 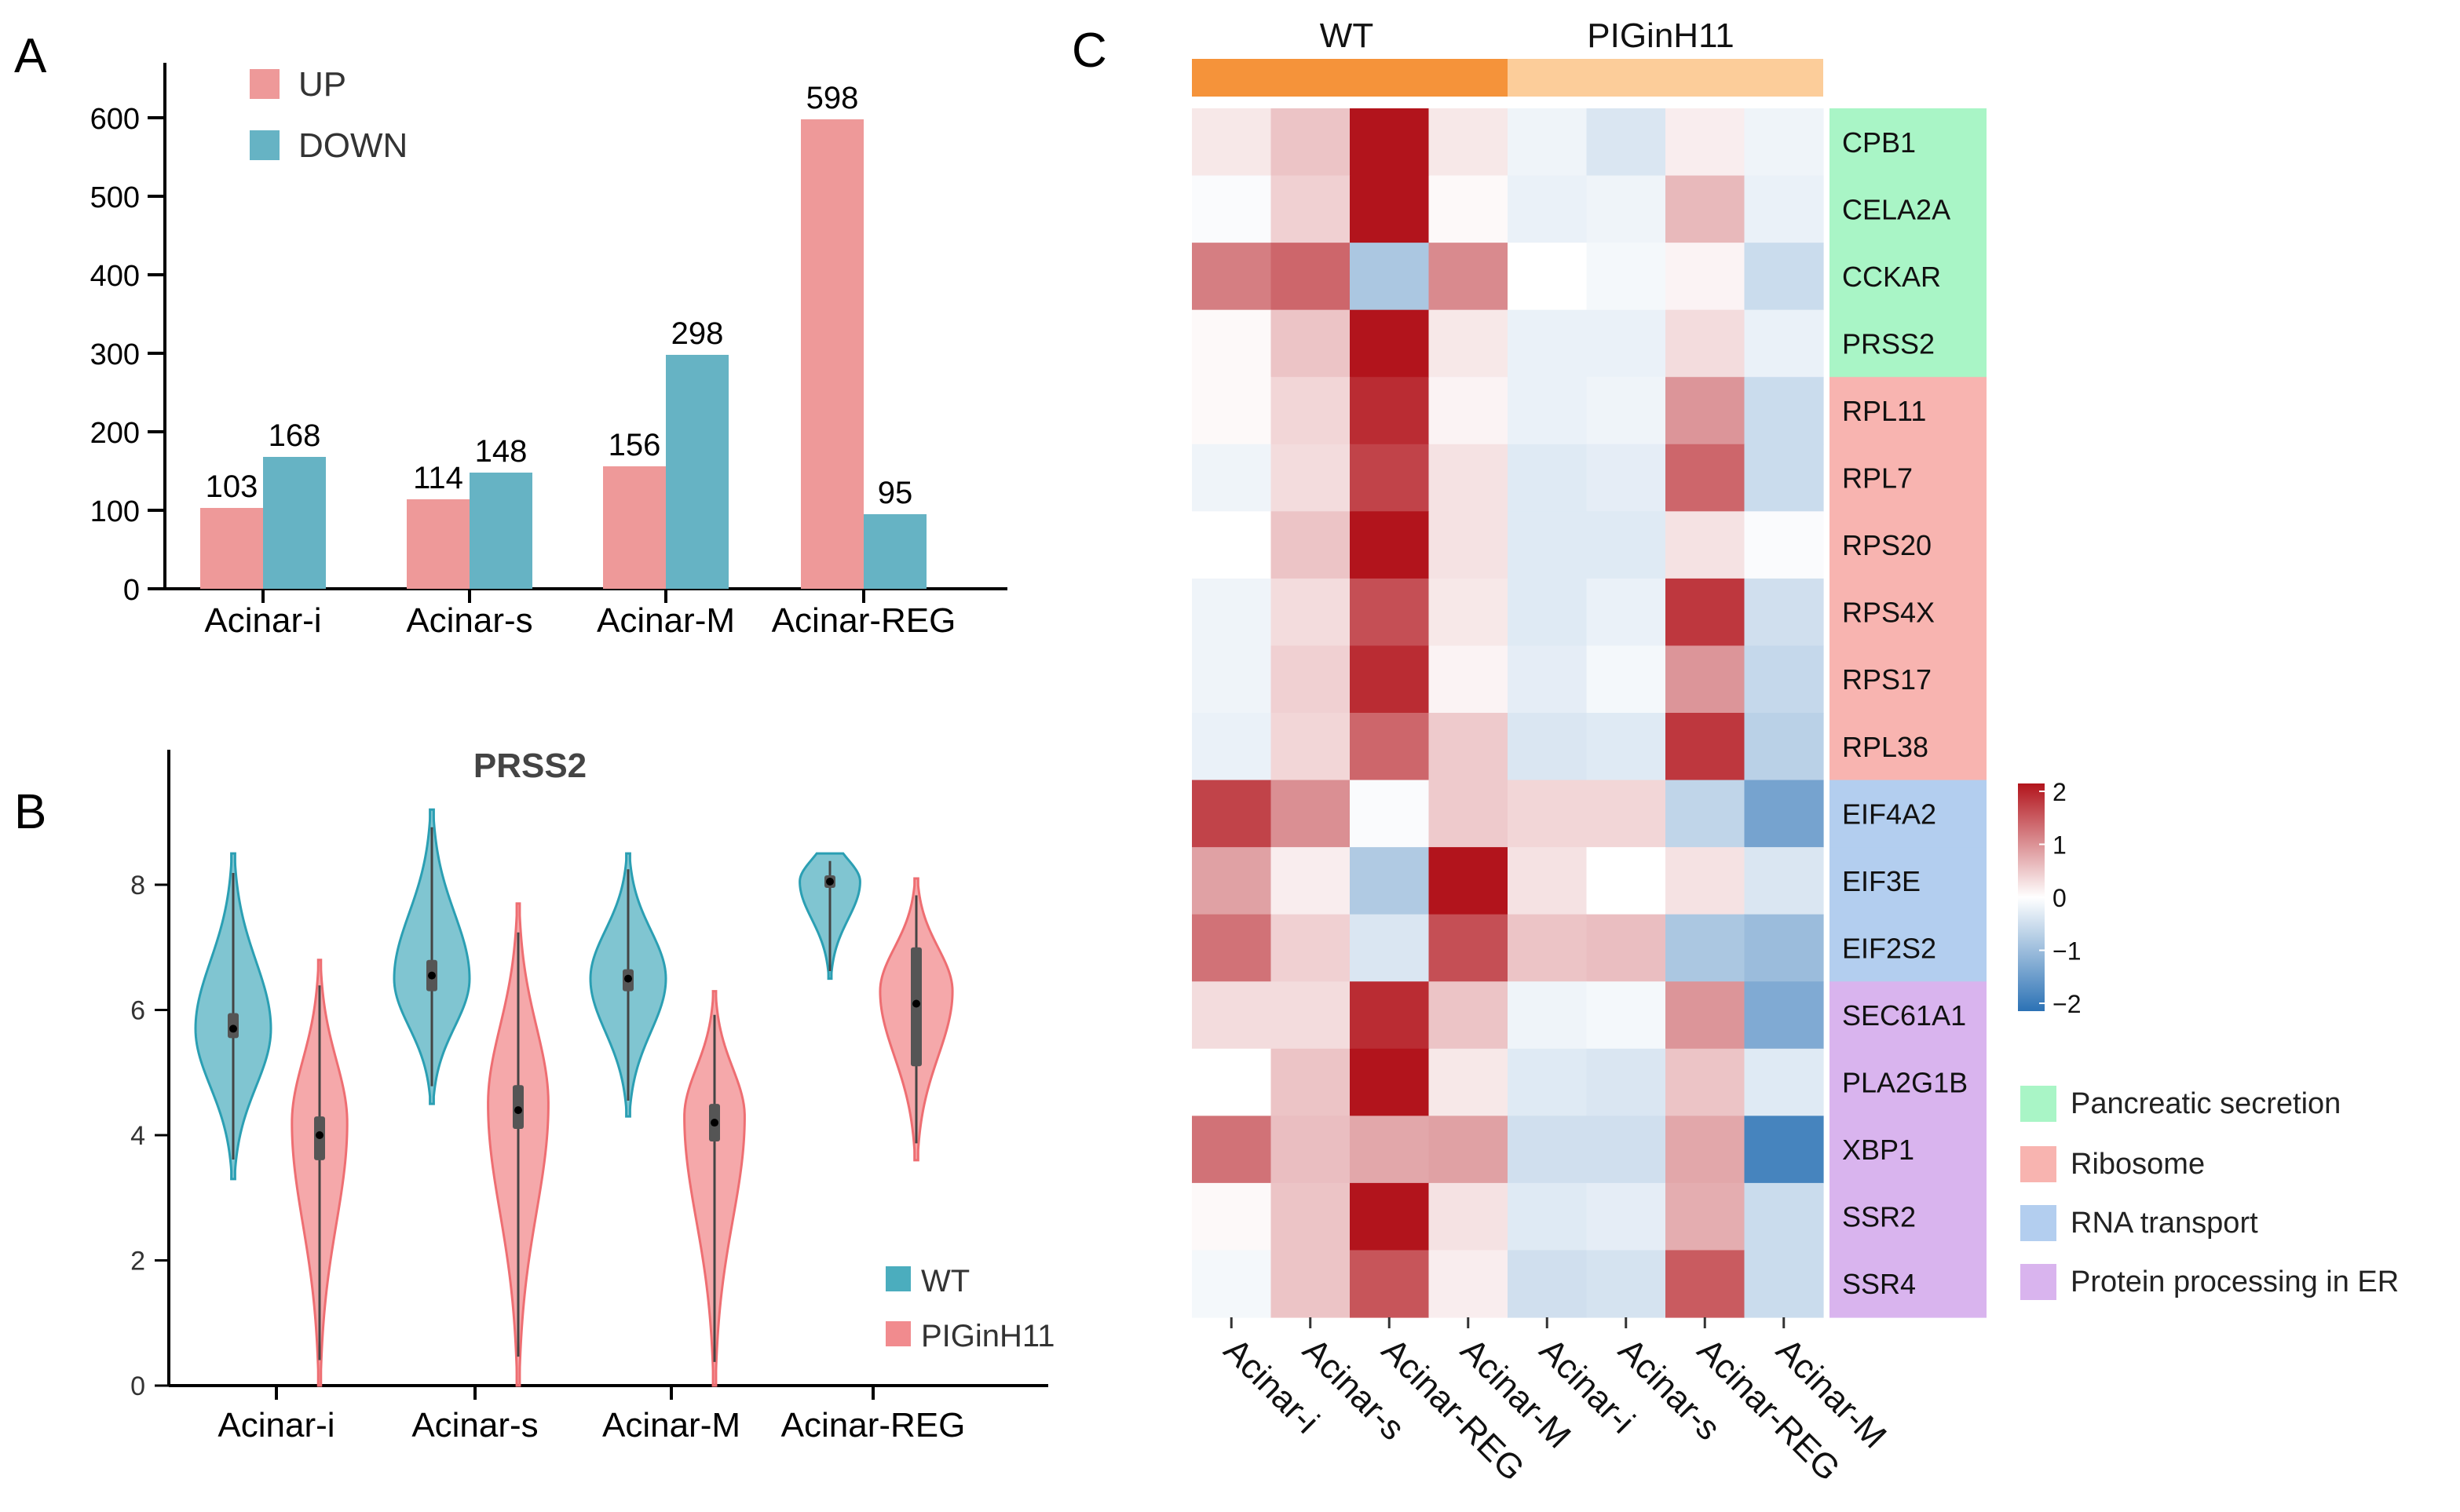 I want to click on chart-b-legend-label-pig: PIGinH11, so click(x=988, y=1336).